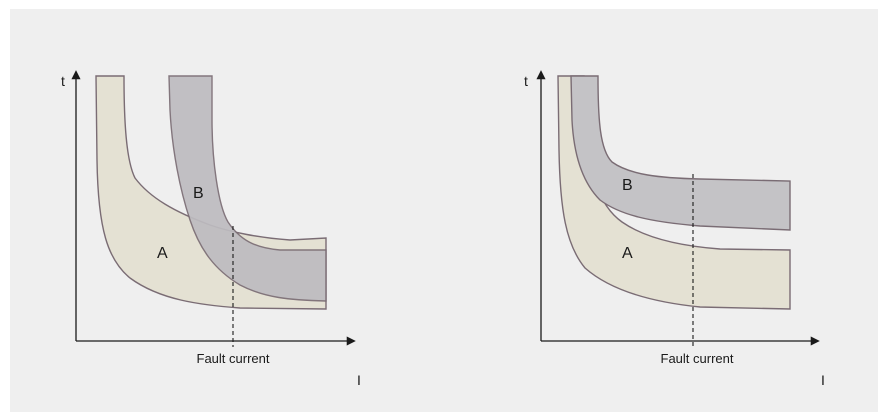 This screenshot has height=419, width=889. I want to click on right-band-a-label: A, so click(627, 253).